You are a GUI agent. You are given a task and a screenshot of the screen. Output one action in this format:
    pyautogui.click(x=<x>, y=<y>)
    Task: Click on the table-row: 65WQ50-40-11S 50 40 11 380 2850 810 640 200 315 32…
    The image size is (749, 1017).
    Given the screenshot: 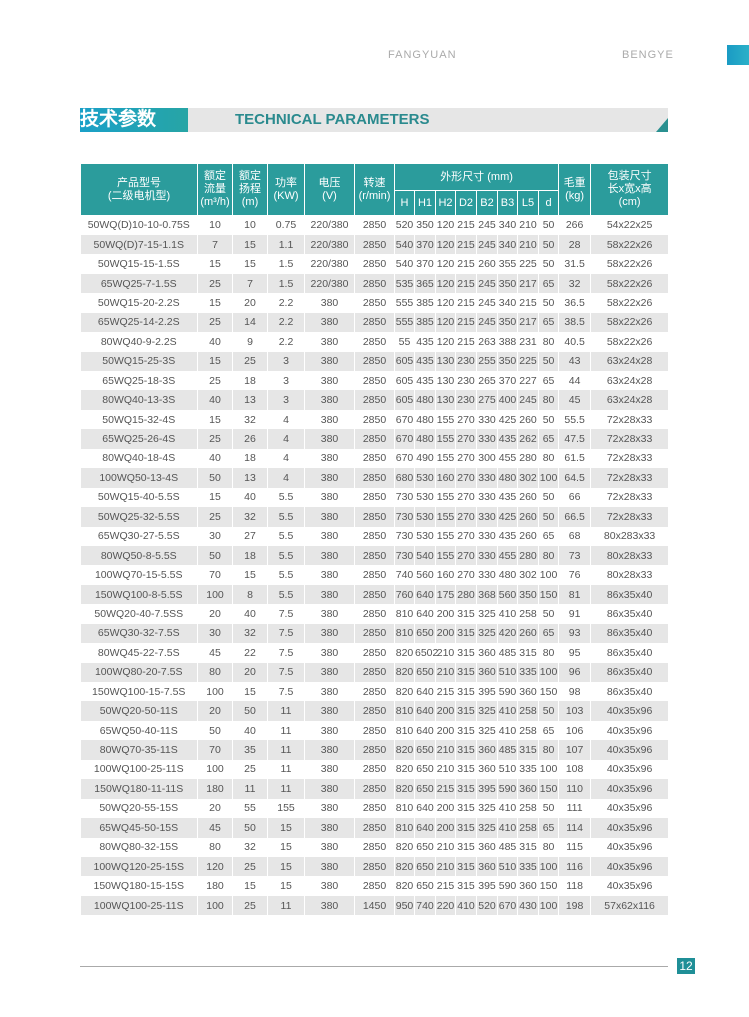 What is the action you would take?
    pyautogui.click(x=375, y=730)
    